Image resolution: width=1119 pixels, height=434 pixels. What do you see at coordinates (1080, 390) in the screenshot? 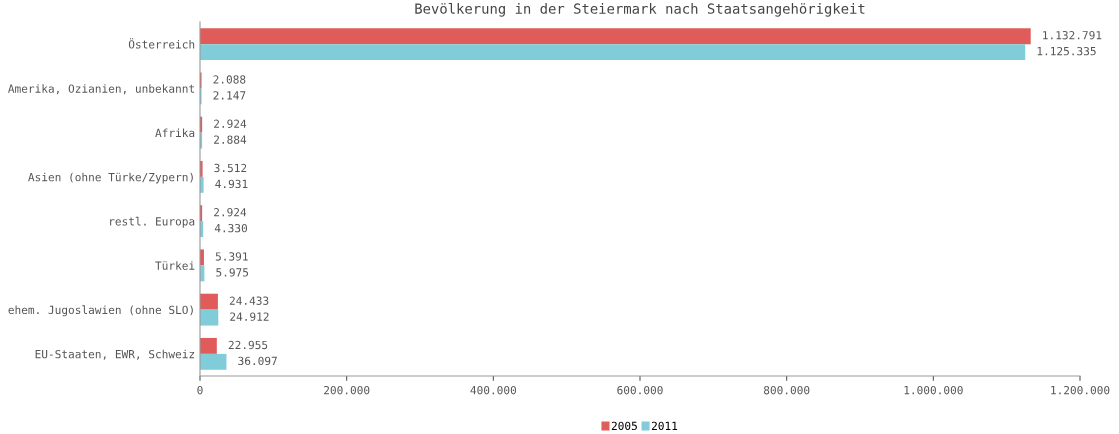
I see `x-tick-label: 1.200.000` at bounding box center [1080, 390].